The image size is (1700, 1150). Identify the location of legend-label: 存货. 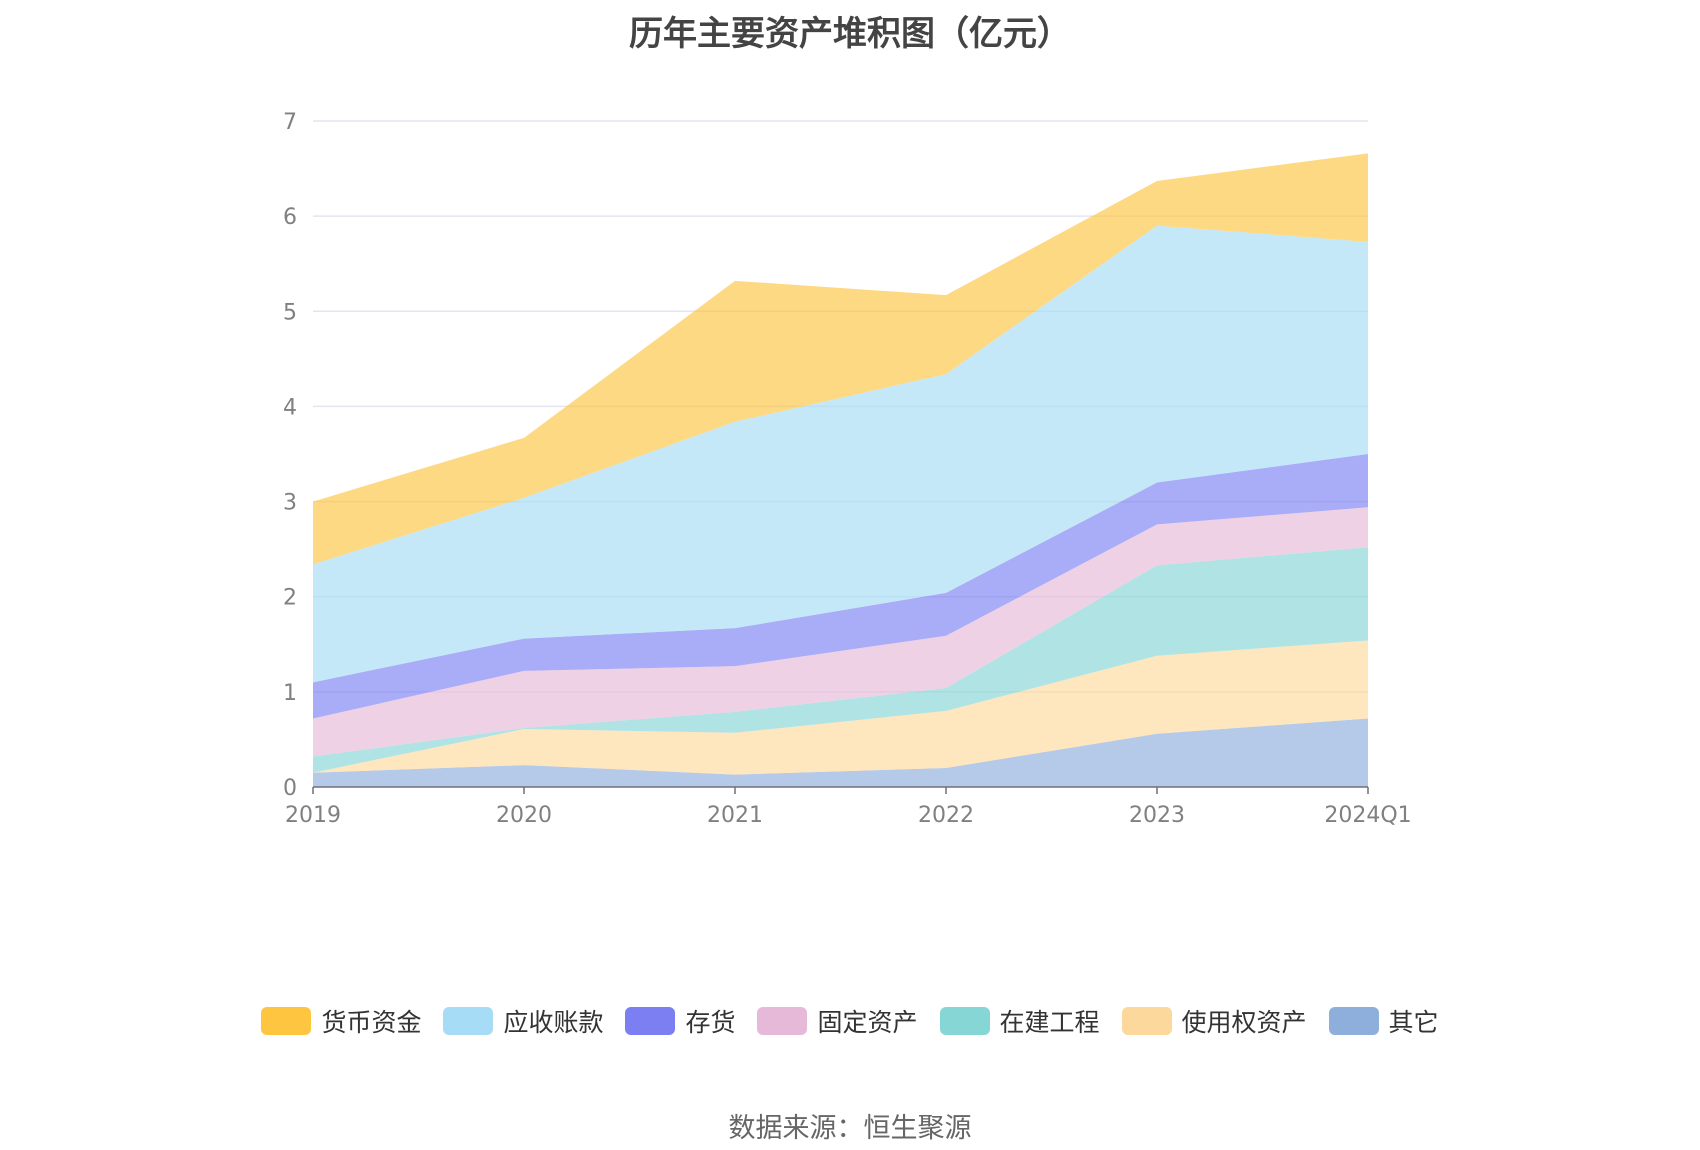
(710, 1022).